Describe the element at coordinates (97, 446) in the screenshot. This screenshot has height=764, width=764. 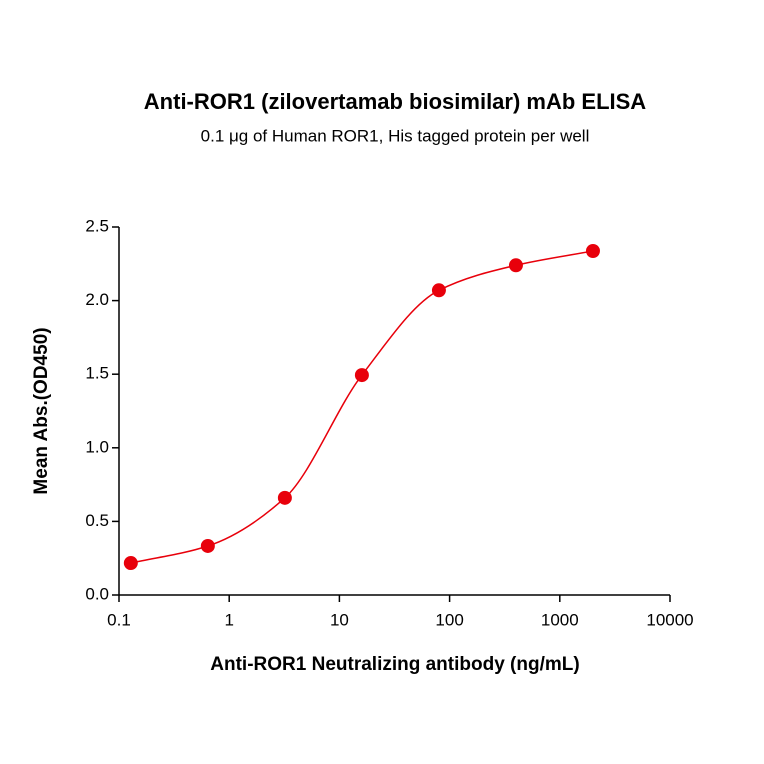
I see `y-tick-label: 1.0` at that location.